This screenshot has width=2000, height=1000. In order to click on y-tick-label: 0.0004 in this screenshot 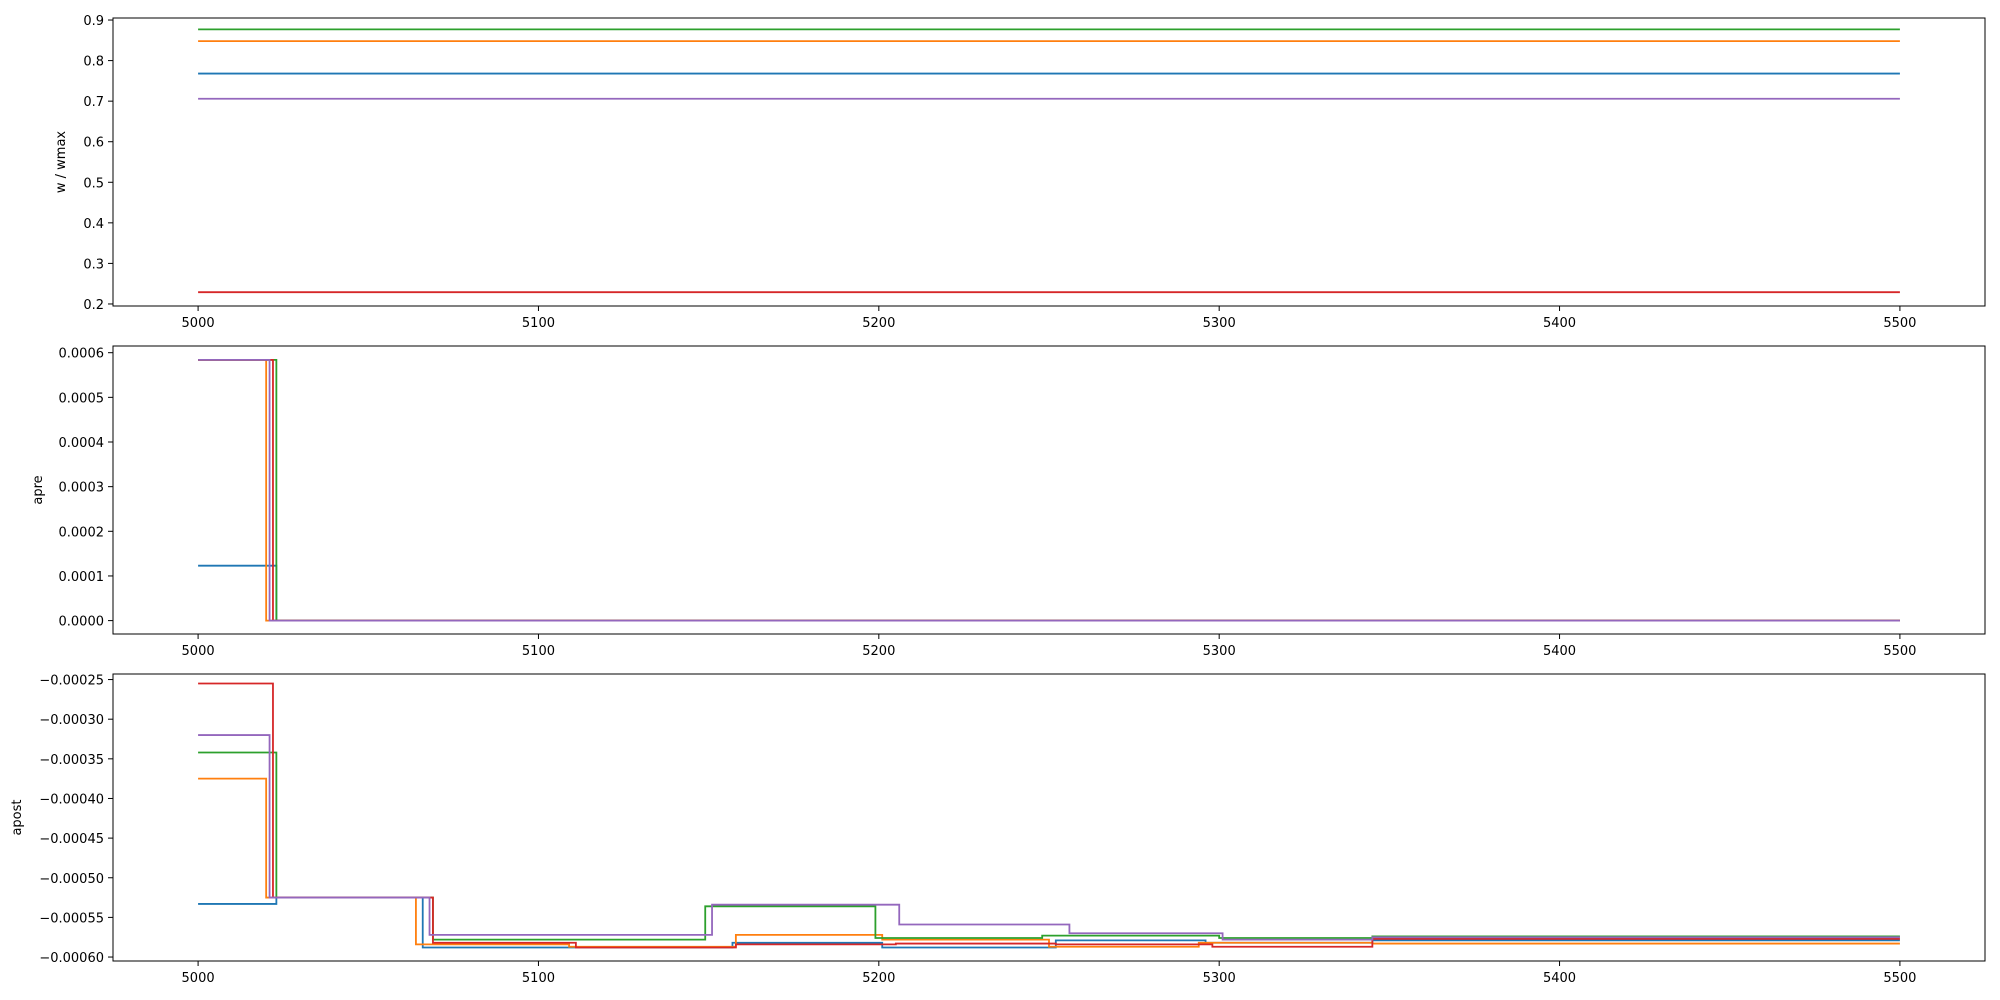, I will do `click(82, 443)`.